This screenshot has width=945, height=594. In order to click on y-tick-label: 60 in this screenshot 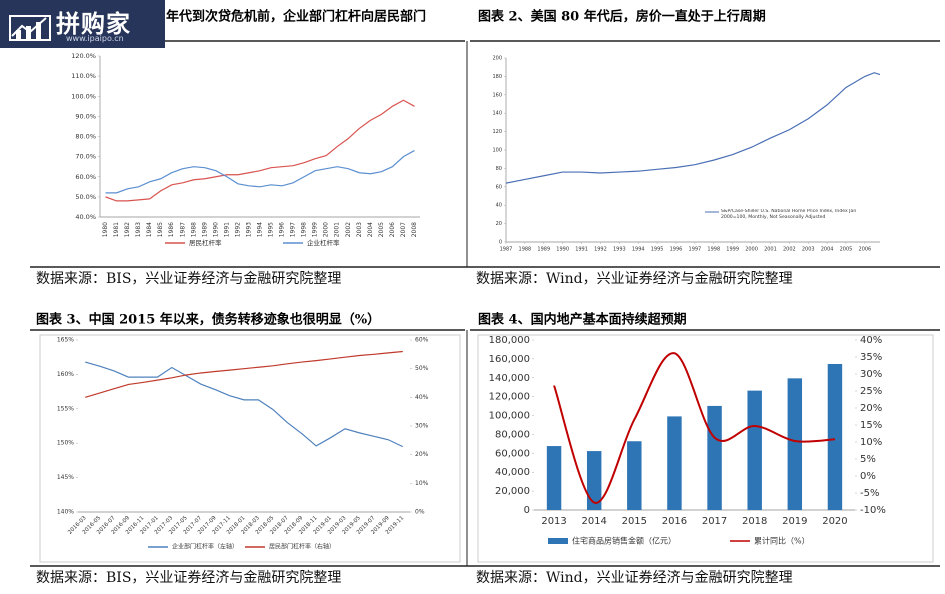, I will do `click(499, 187)`.